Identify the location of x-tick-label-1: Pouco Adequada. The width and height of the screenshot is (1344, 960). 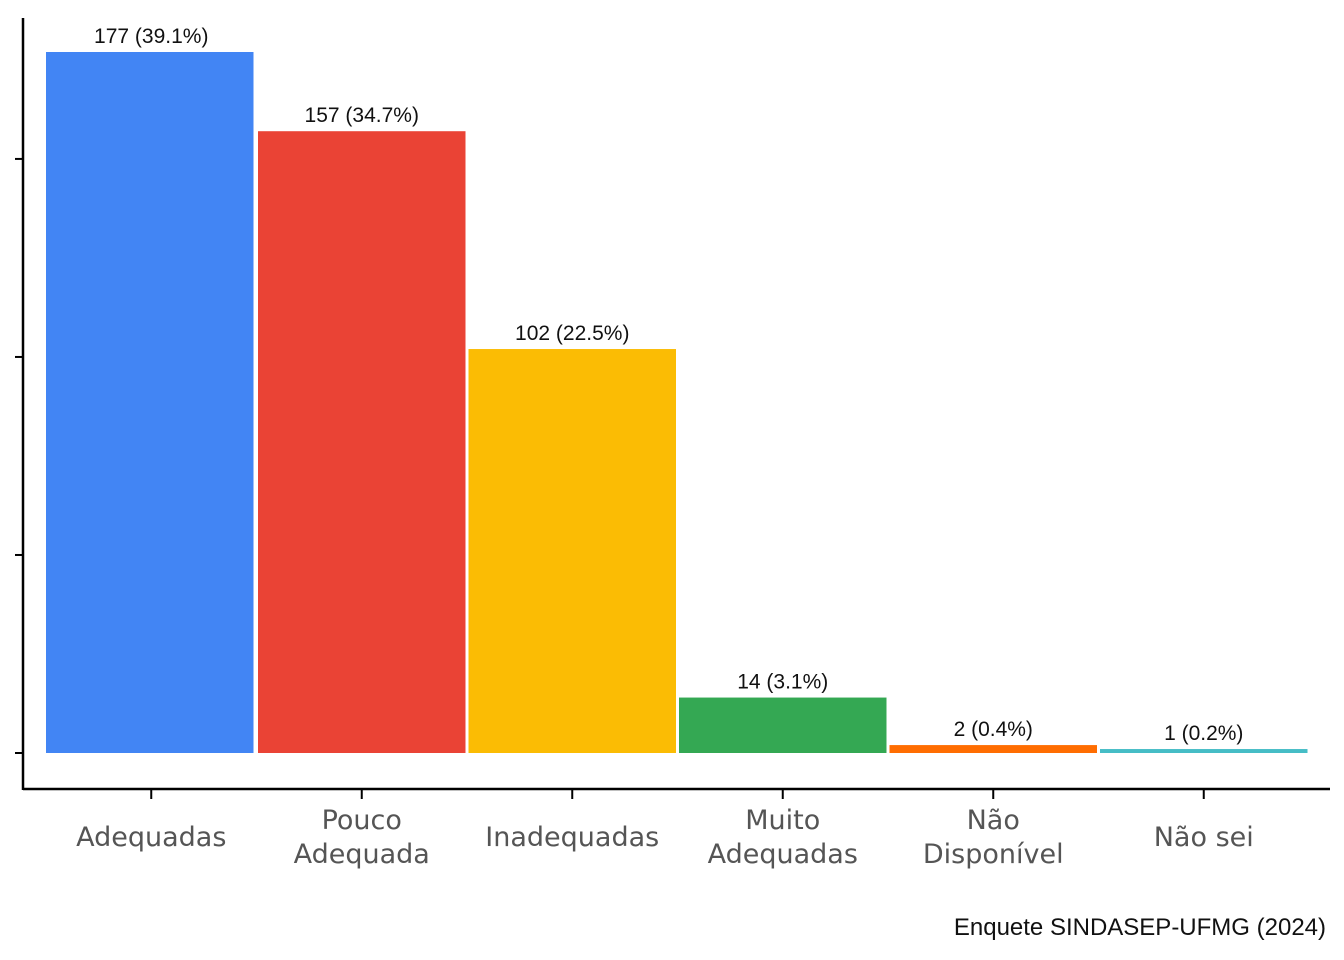
(362, 837).